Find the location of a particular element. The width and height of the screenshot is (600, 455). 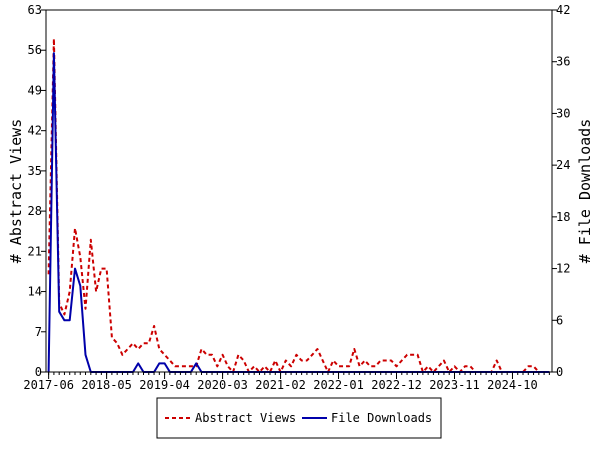

y-tick-label-left: 63 is located at coordinates (35, 10).